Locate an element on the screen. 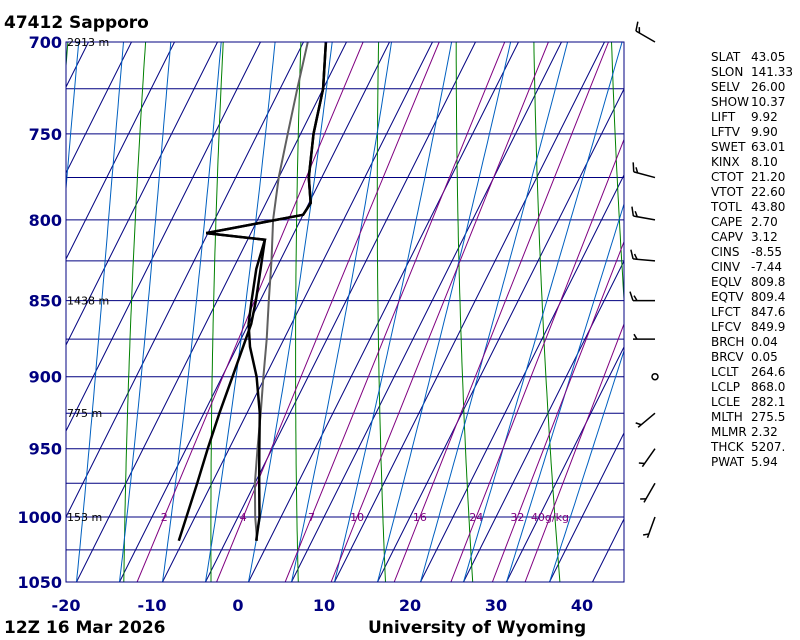 The width and height of the screenshot is (800, 640). index-value: 26.00 is located at coordinates (768, 87).